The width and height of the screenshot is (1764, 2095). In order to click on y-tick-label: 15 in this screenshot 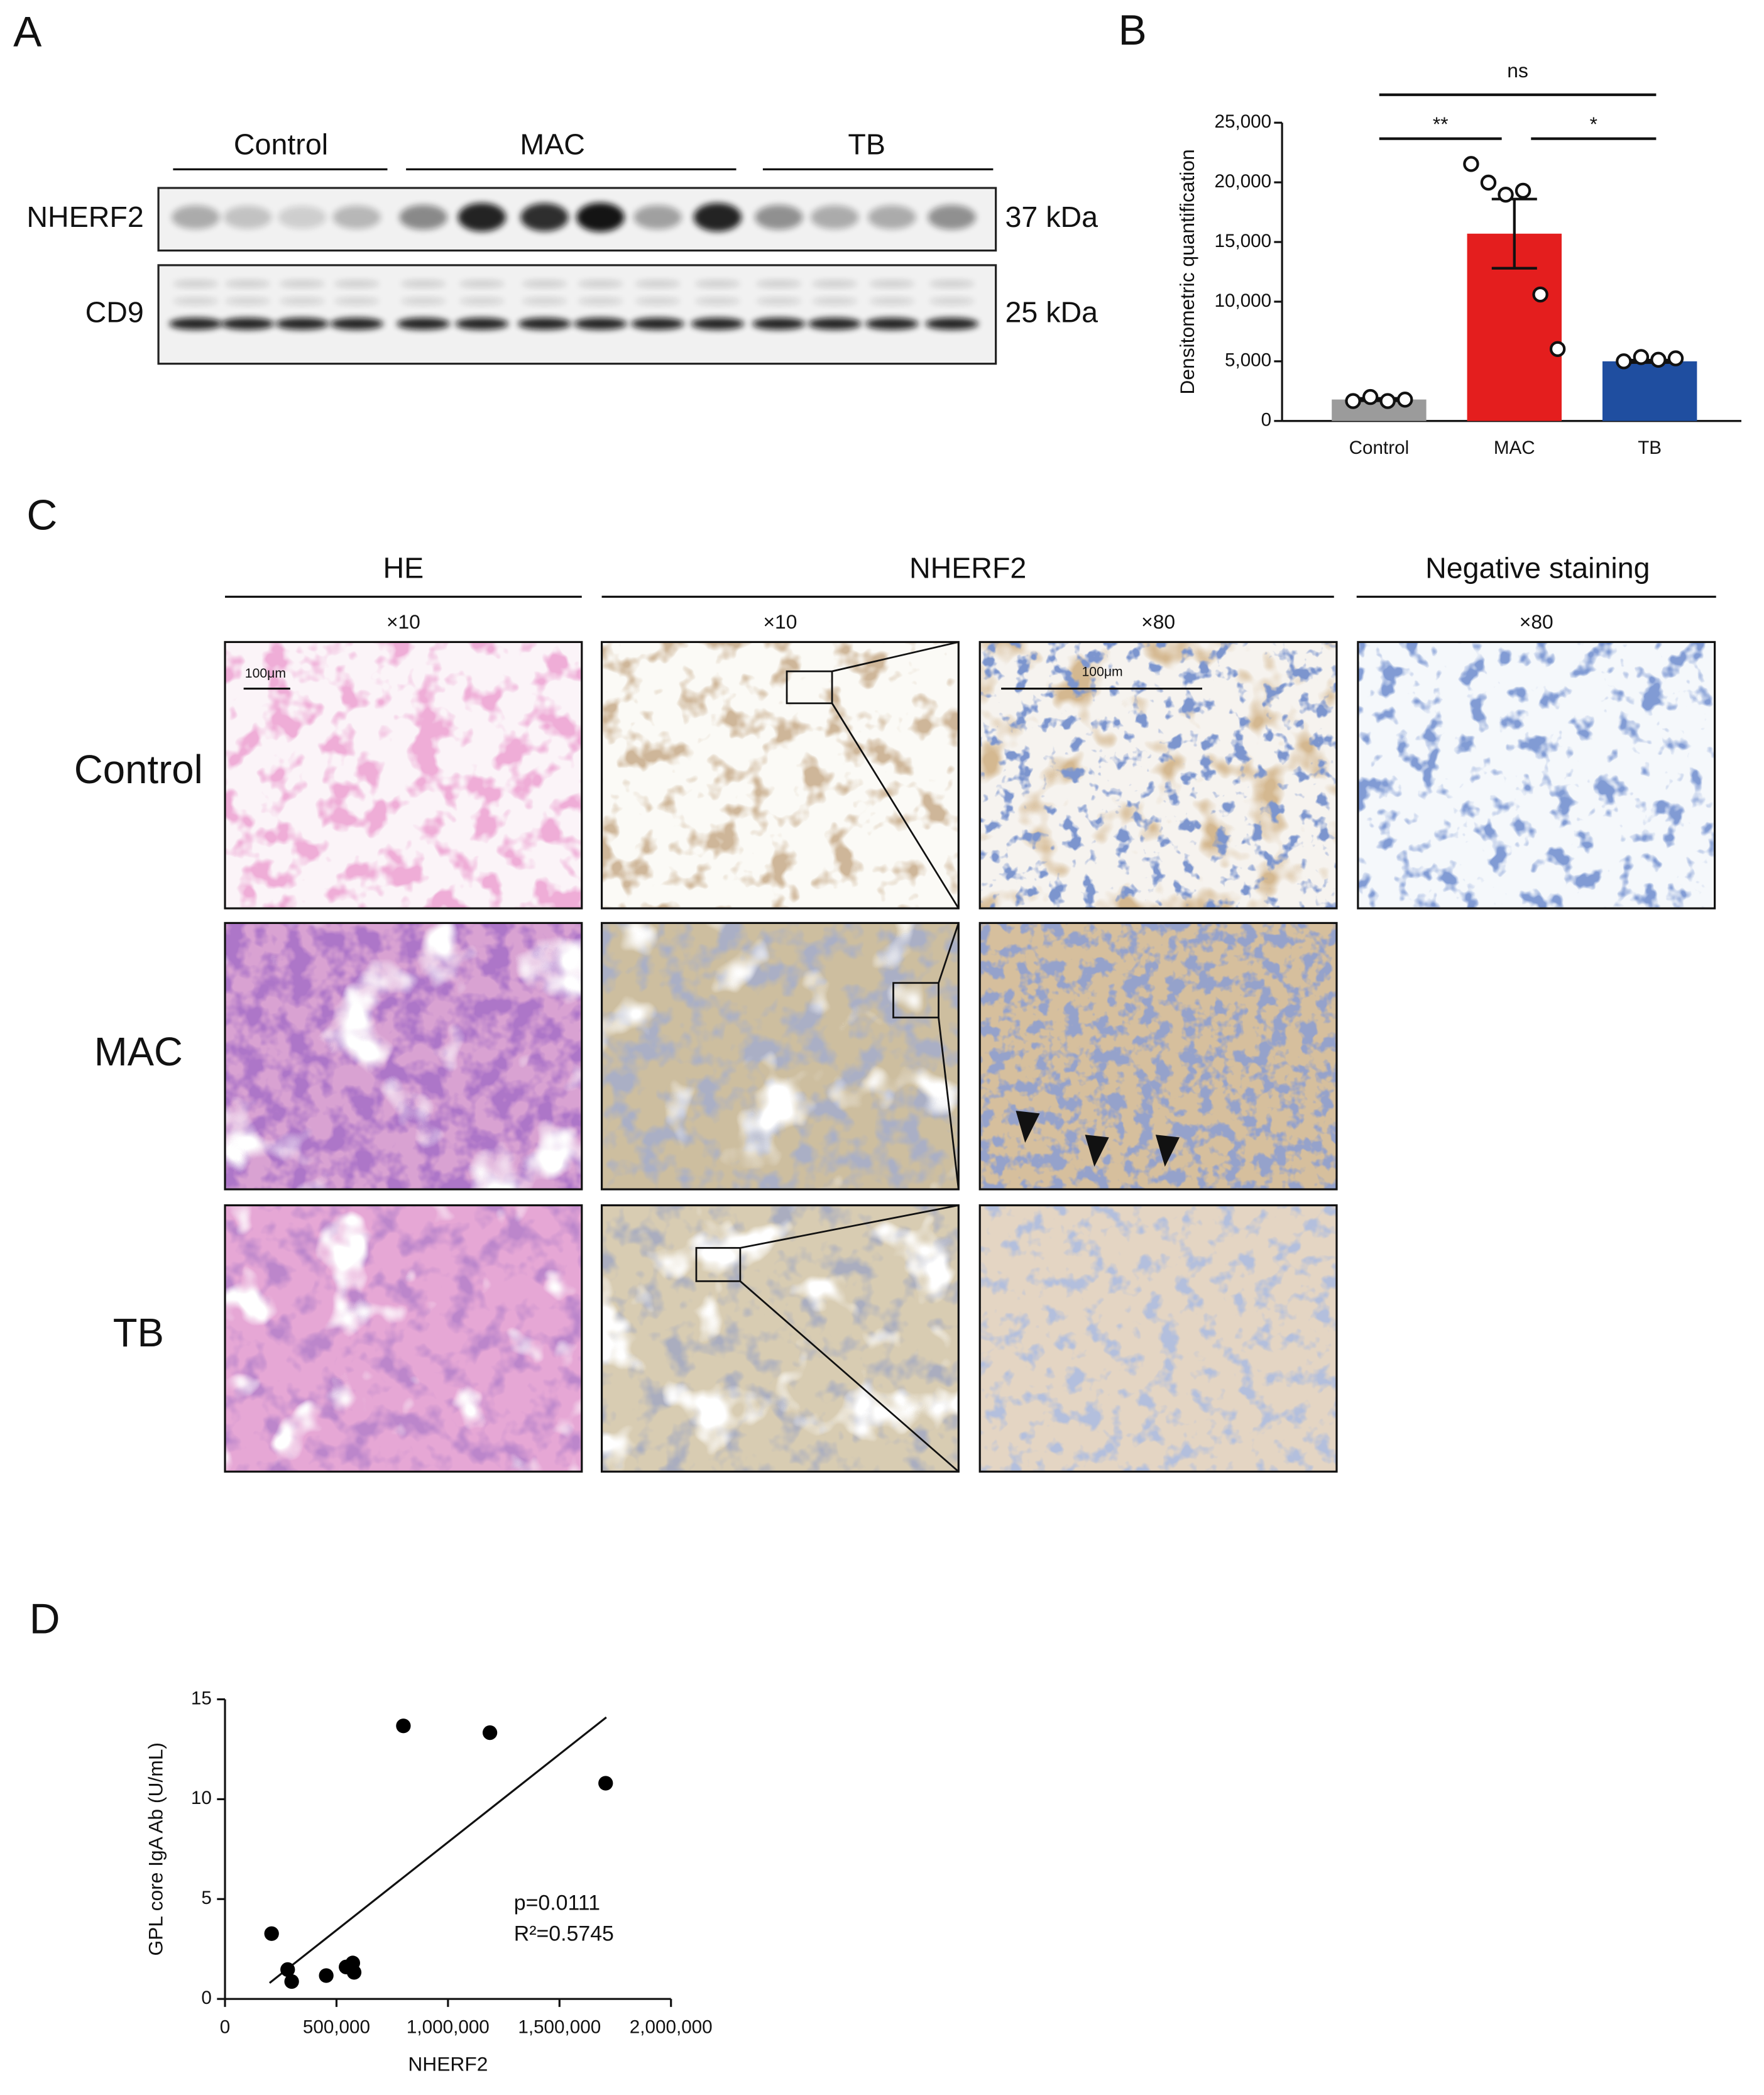, I will do `click(201, 1698)`.